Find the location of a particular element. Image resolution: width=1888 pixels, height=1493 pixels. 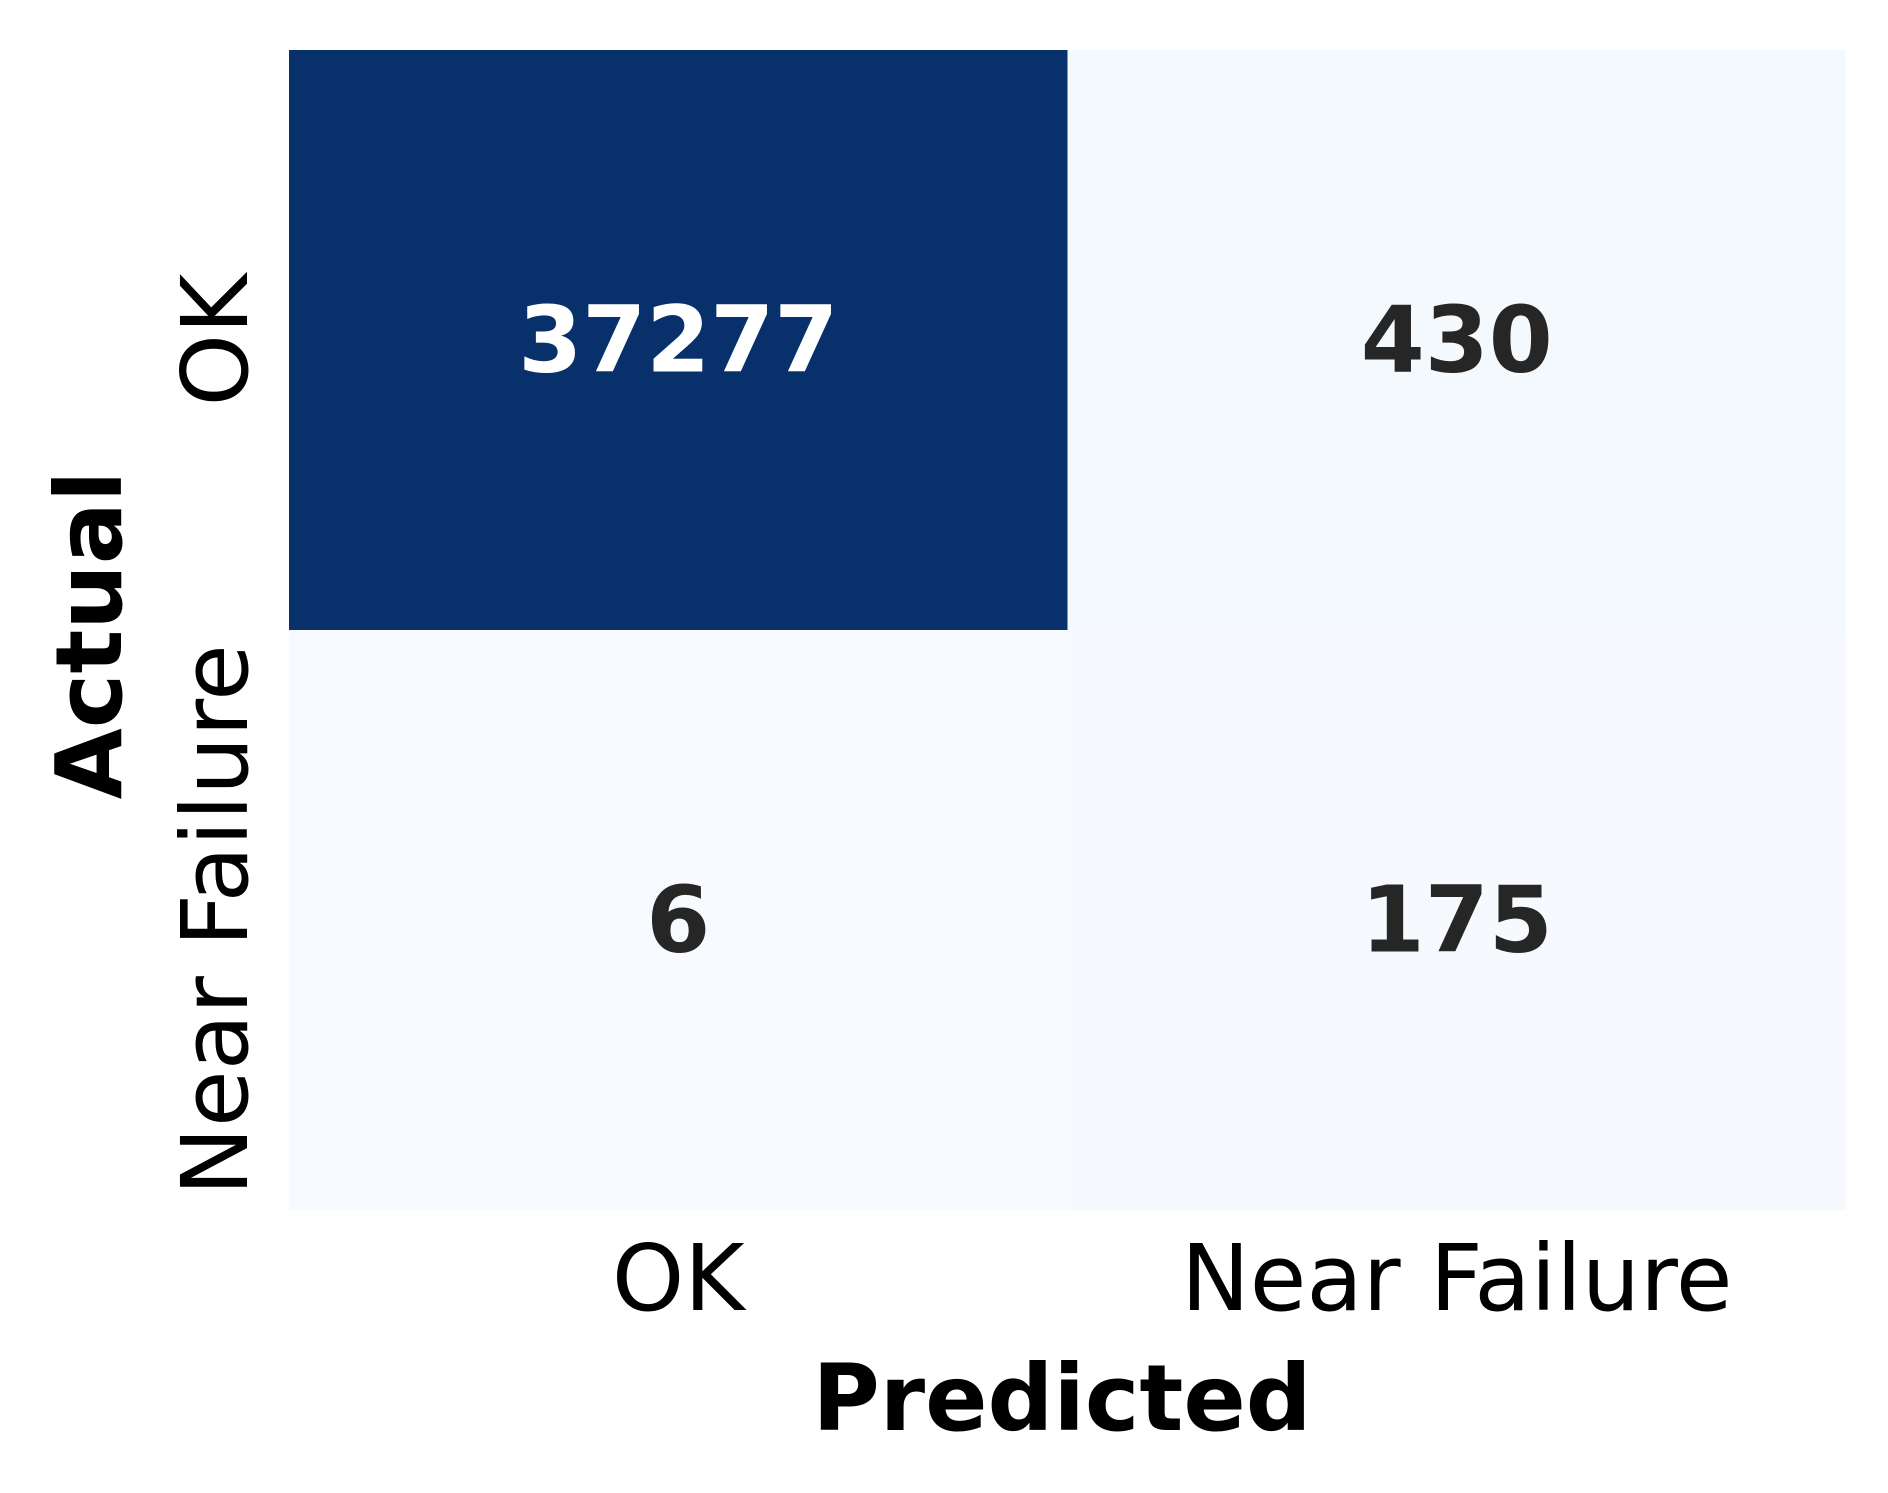

cell-value-label: 430 is located at coordinates (1457, 340).